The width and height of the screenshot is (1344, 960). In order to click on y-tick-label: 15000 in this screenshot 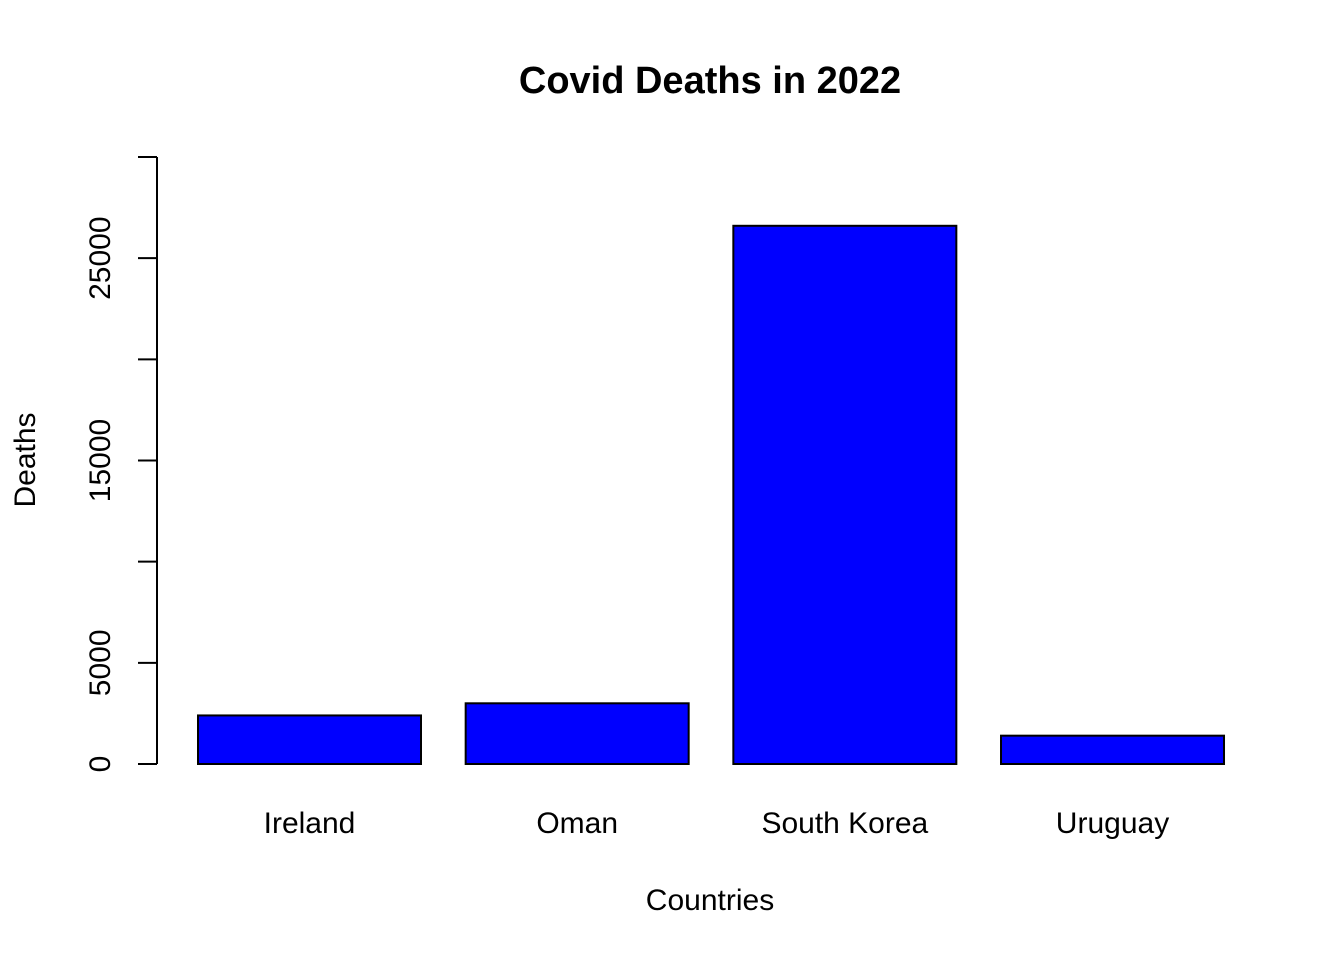, I will do `click(100, 460)`.